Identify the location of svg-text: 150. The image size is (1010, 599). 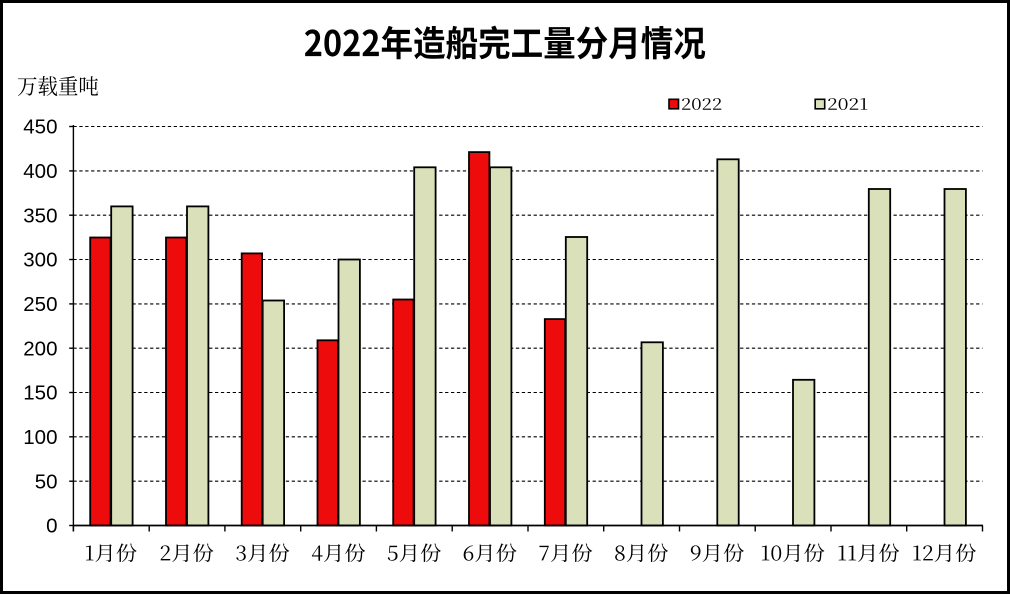
(40, 393).